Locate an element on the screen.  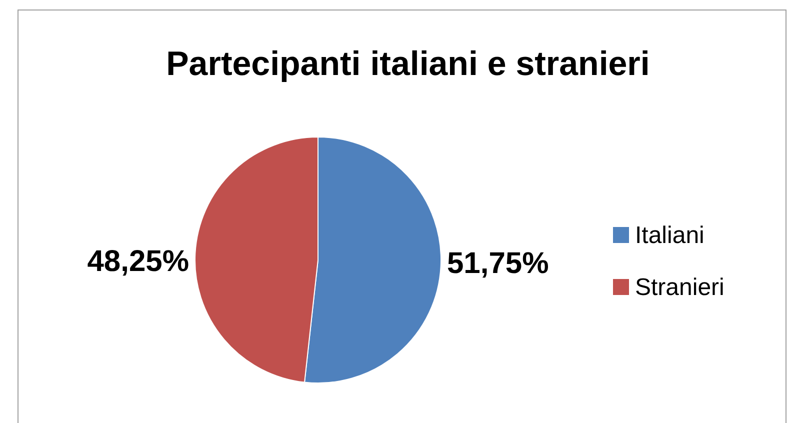
data-label: 51,75% is located at coordinates (498, 263).